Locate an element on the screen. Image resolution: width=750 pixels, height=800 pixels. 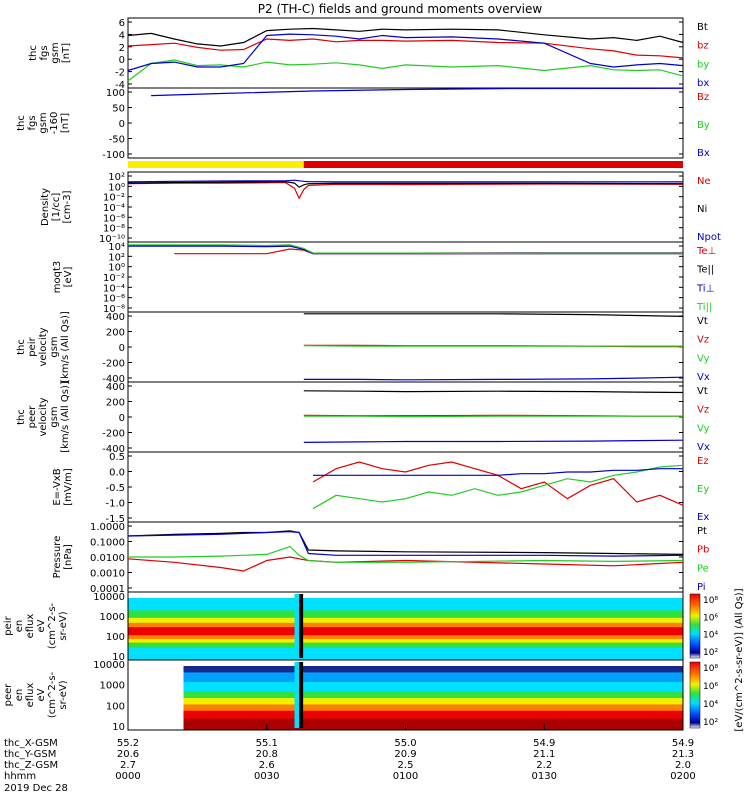
panel-efield: E=-VxB[mV/m] 0.5 0.0 -0.5 -1.0 -1.5 Ez Ey Ex is located at coordinates (380, 488).